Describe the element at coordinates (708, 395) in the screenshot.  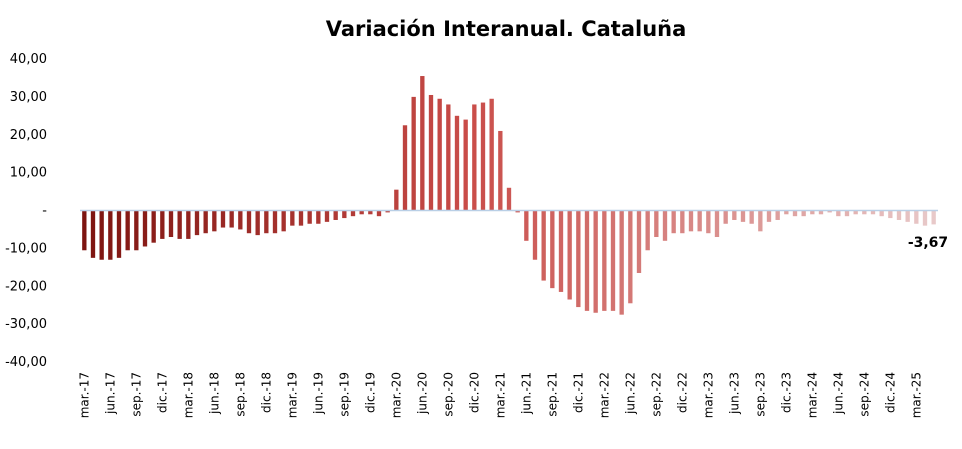
I see `x-tick-label: mar.-23` at that location.